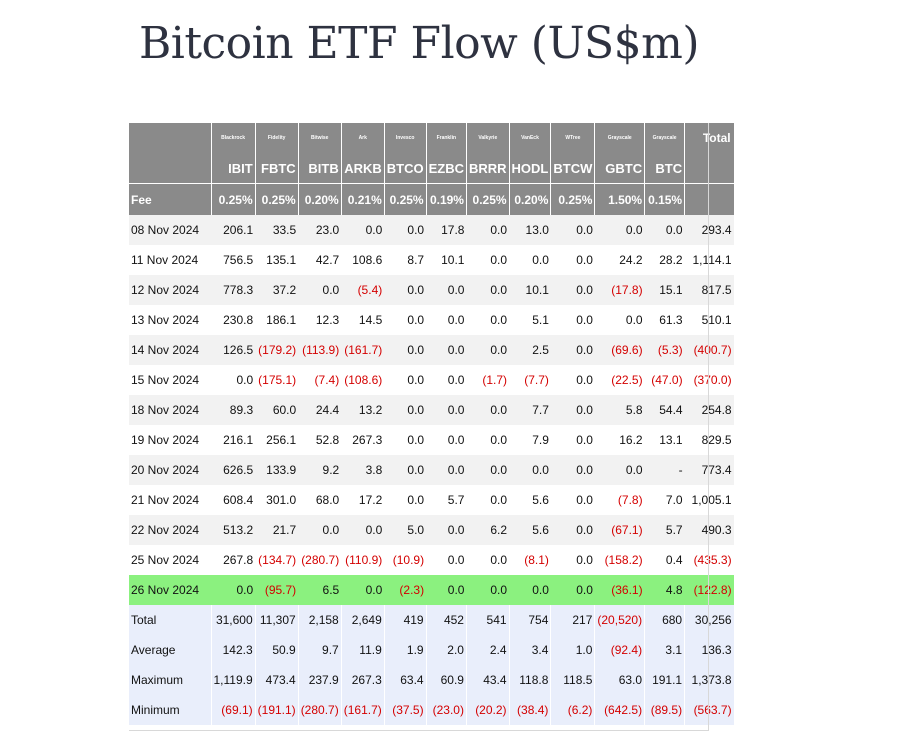 The height and width of the screenshot is (750, 918). Describe the element at coordinates (446, 650) in the screenshot. I see `stats-cell: 2.0` at that location.